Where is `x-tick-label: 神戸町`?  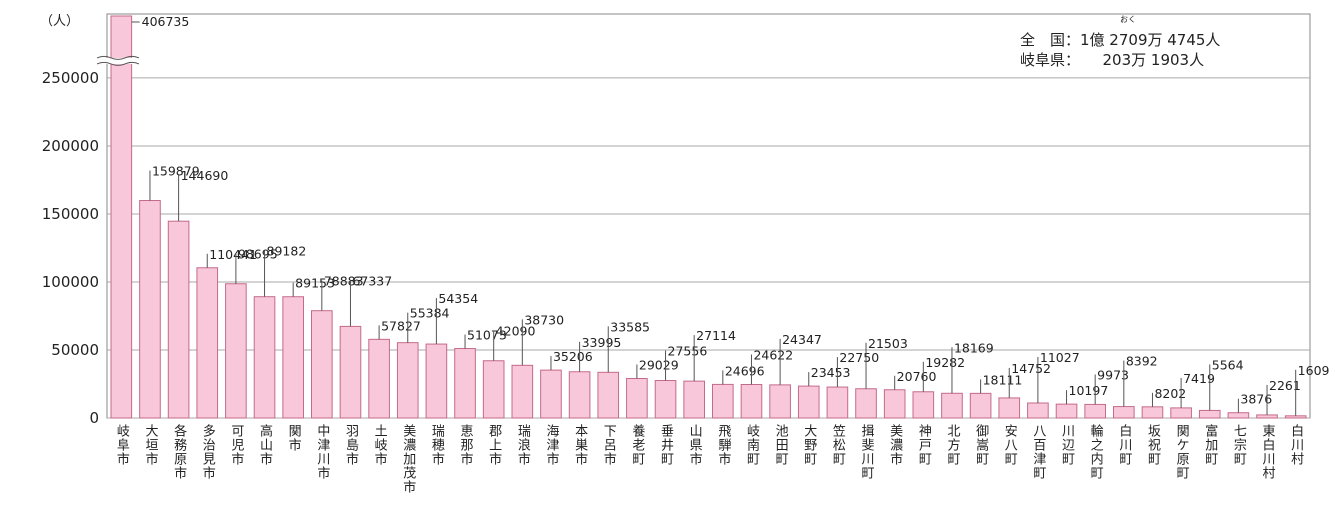 x-tick-label: 神戸町 is located at coordinates (924, 445).